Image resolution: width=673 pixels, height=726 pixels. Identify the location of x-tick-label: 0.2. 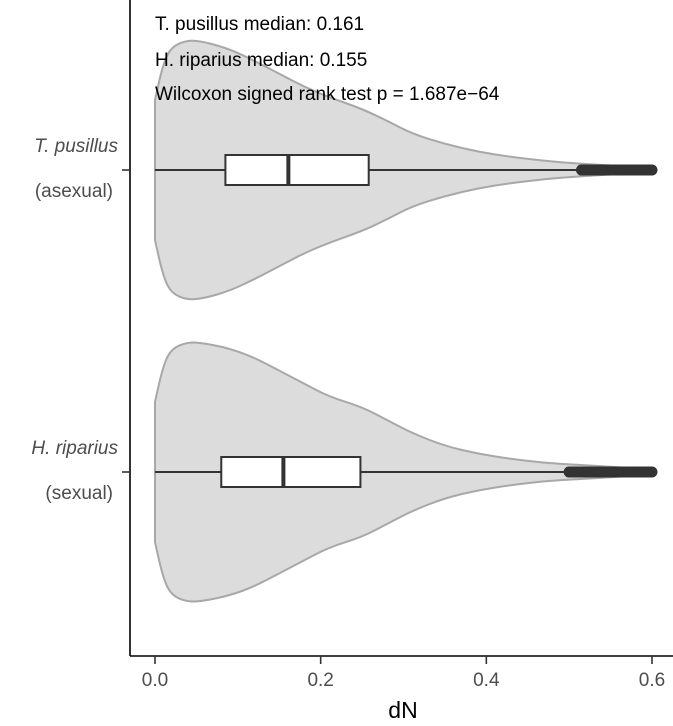
(320, 680).